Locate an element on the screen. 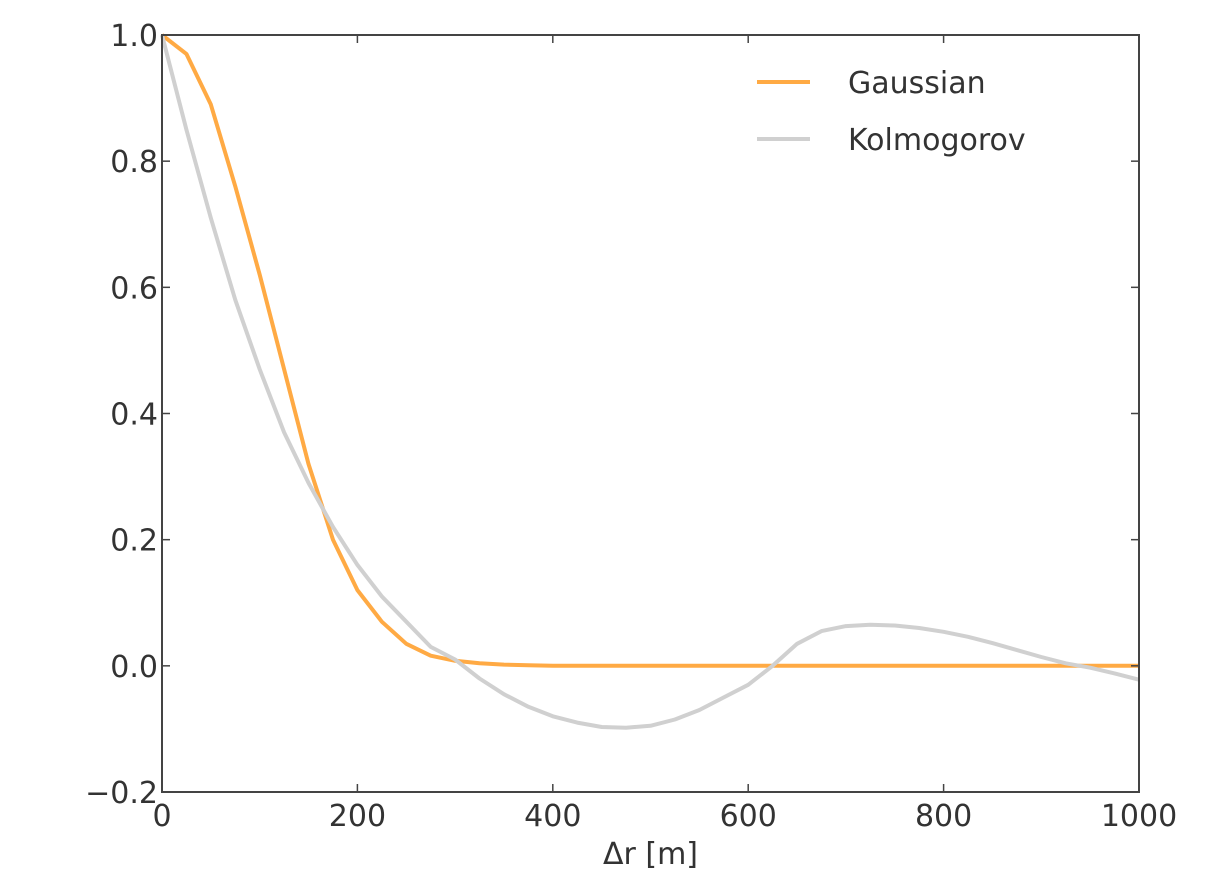 The width and height of the screenshot is (1220, 888). legend-label-gaussian: Gaussian is located at coordinates (917, 83).